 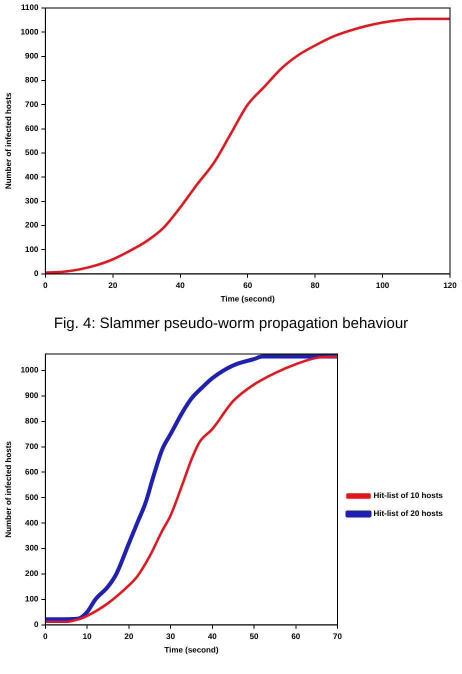 I want to click on x-tick-label: 50, so click(x=255, y=636).